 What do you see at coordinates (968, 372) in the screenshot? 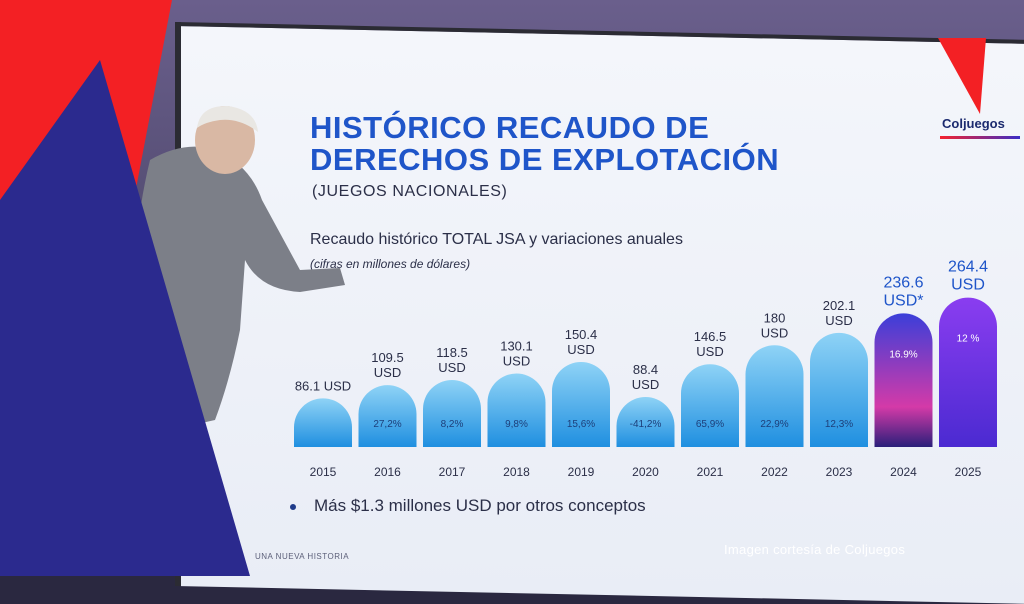
I see `bar-2025` at bounding box center [968, 372].